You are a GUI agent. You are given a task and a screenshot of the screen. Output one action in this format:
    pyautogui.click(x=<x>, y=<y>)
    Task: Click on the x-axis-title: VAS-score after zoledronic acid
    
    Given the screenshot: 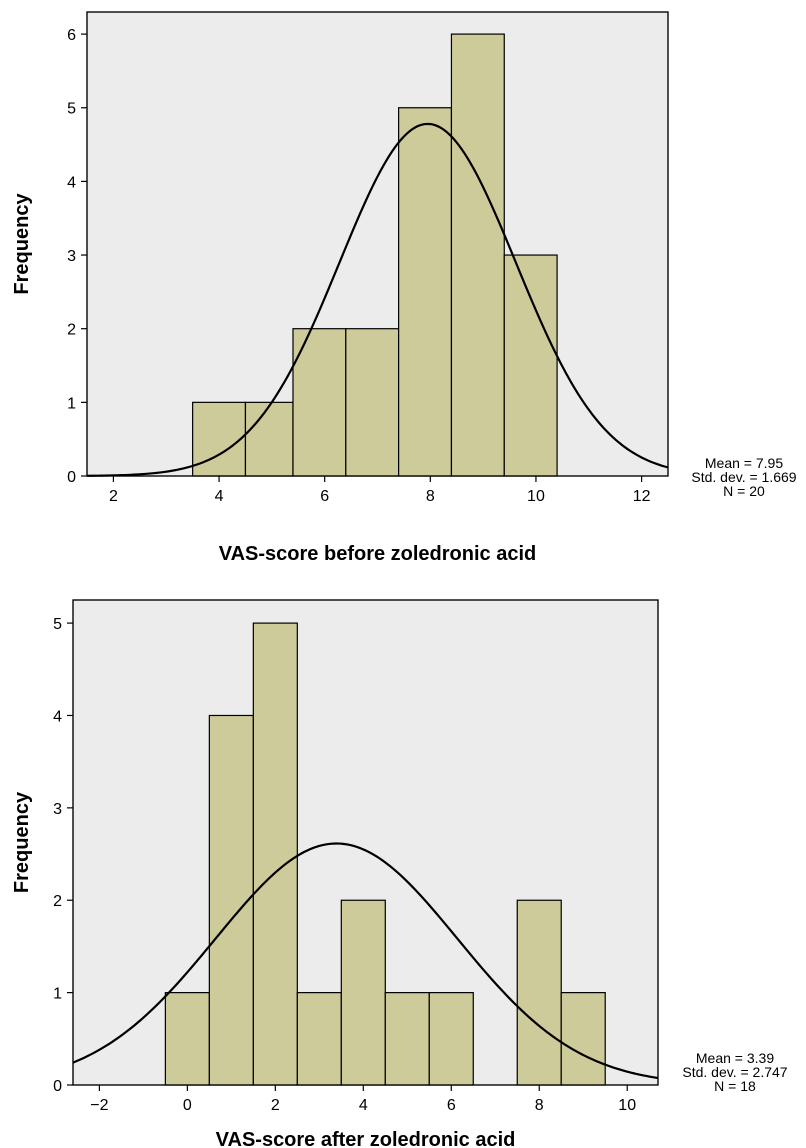 What is the action you would take?
    pyautogui.click(x=366, y=1138)
    